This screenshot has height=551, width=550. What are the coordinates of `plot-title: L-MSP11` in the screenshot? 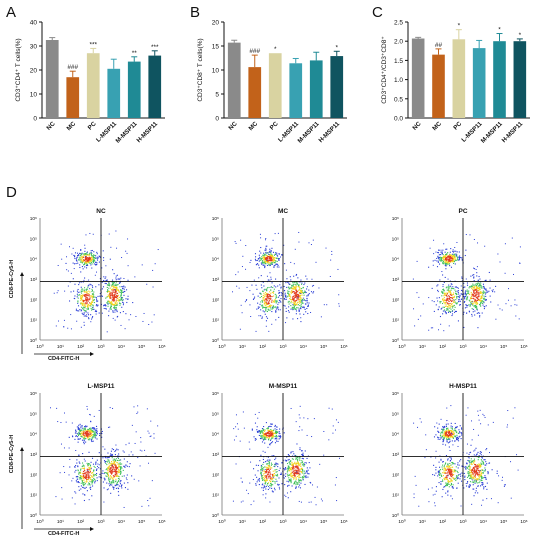 It's located at (100, 386).